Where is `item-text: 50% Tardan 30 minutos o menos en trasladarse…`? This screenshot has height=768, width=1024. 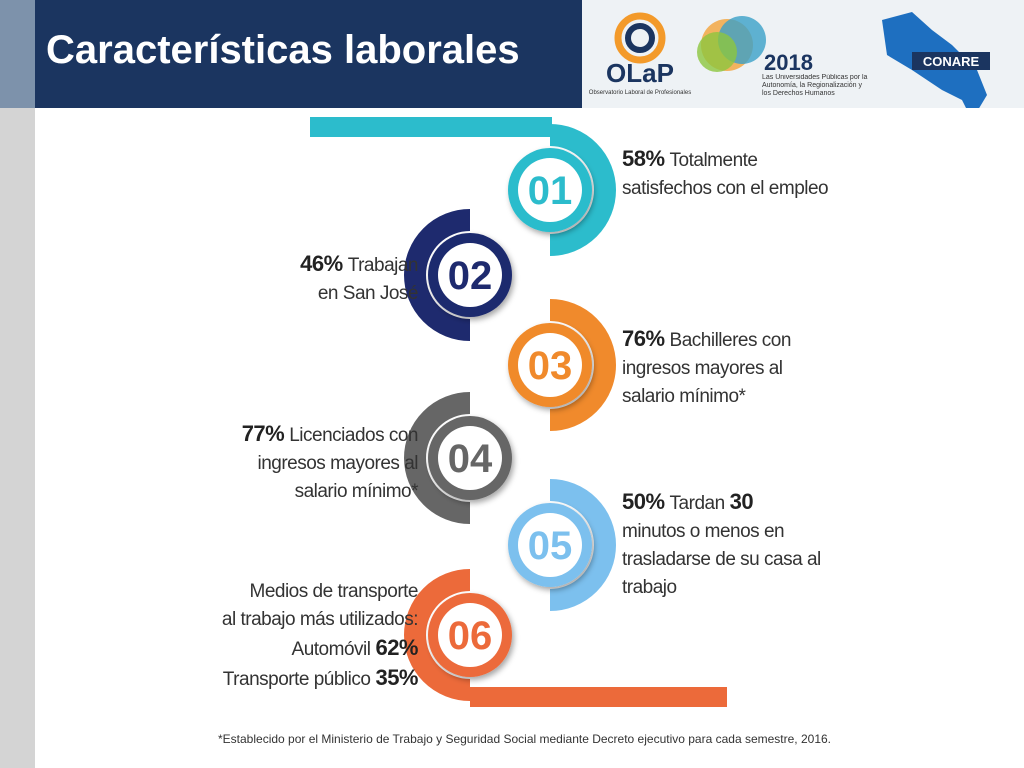
item-text: 50% Tardan 30 minutos o menos en trasladarse… is located at coordinates (721, 545).